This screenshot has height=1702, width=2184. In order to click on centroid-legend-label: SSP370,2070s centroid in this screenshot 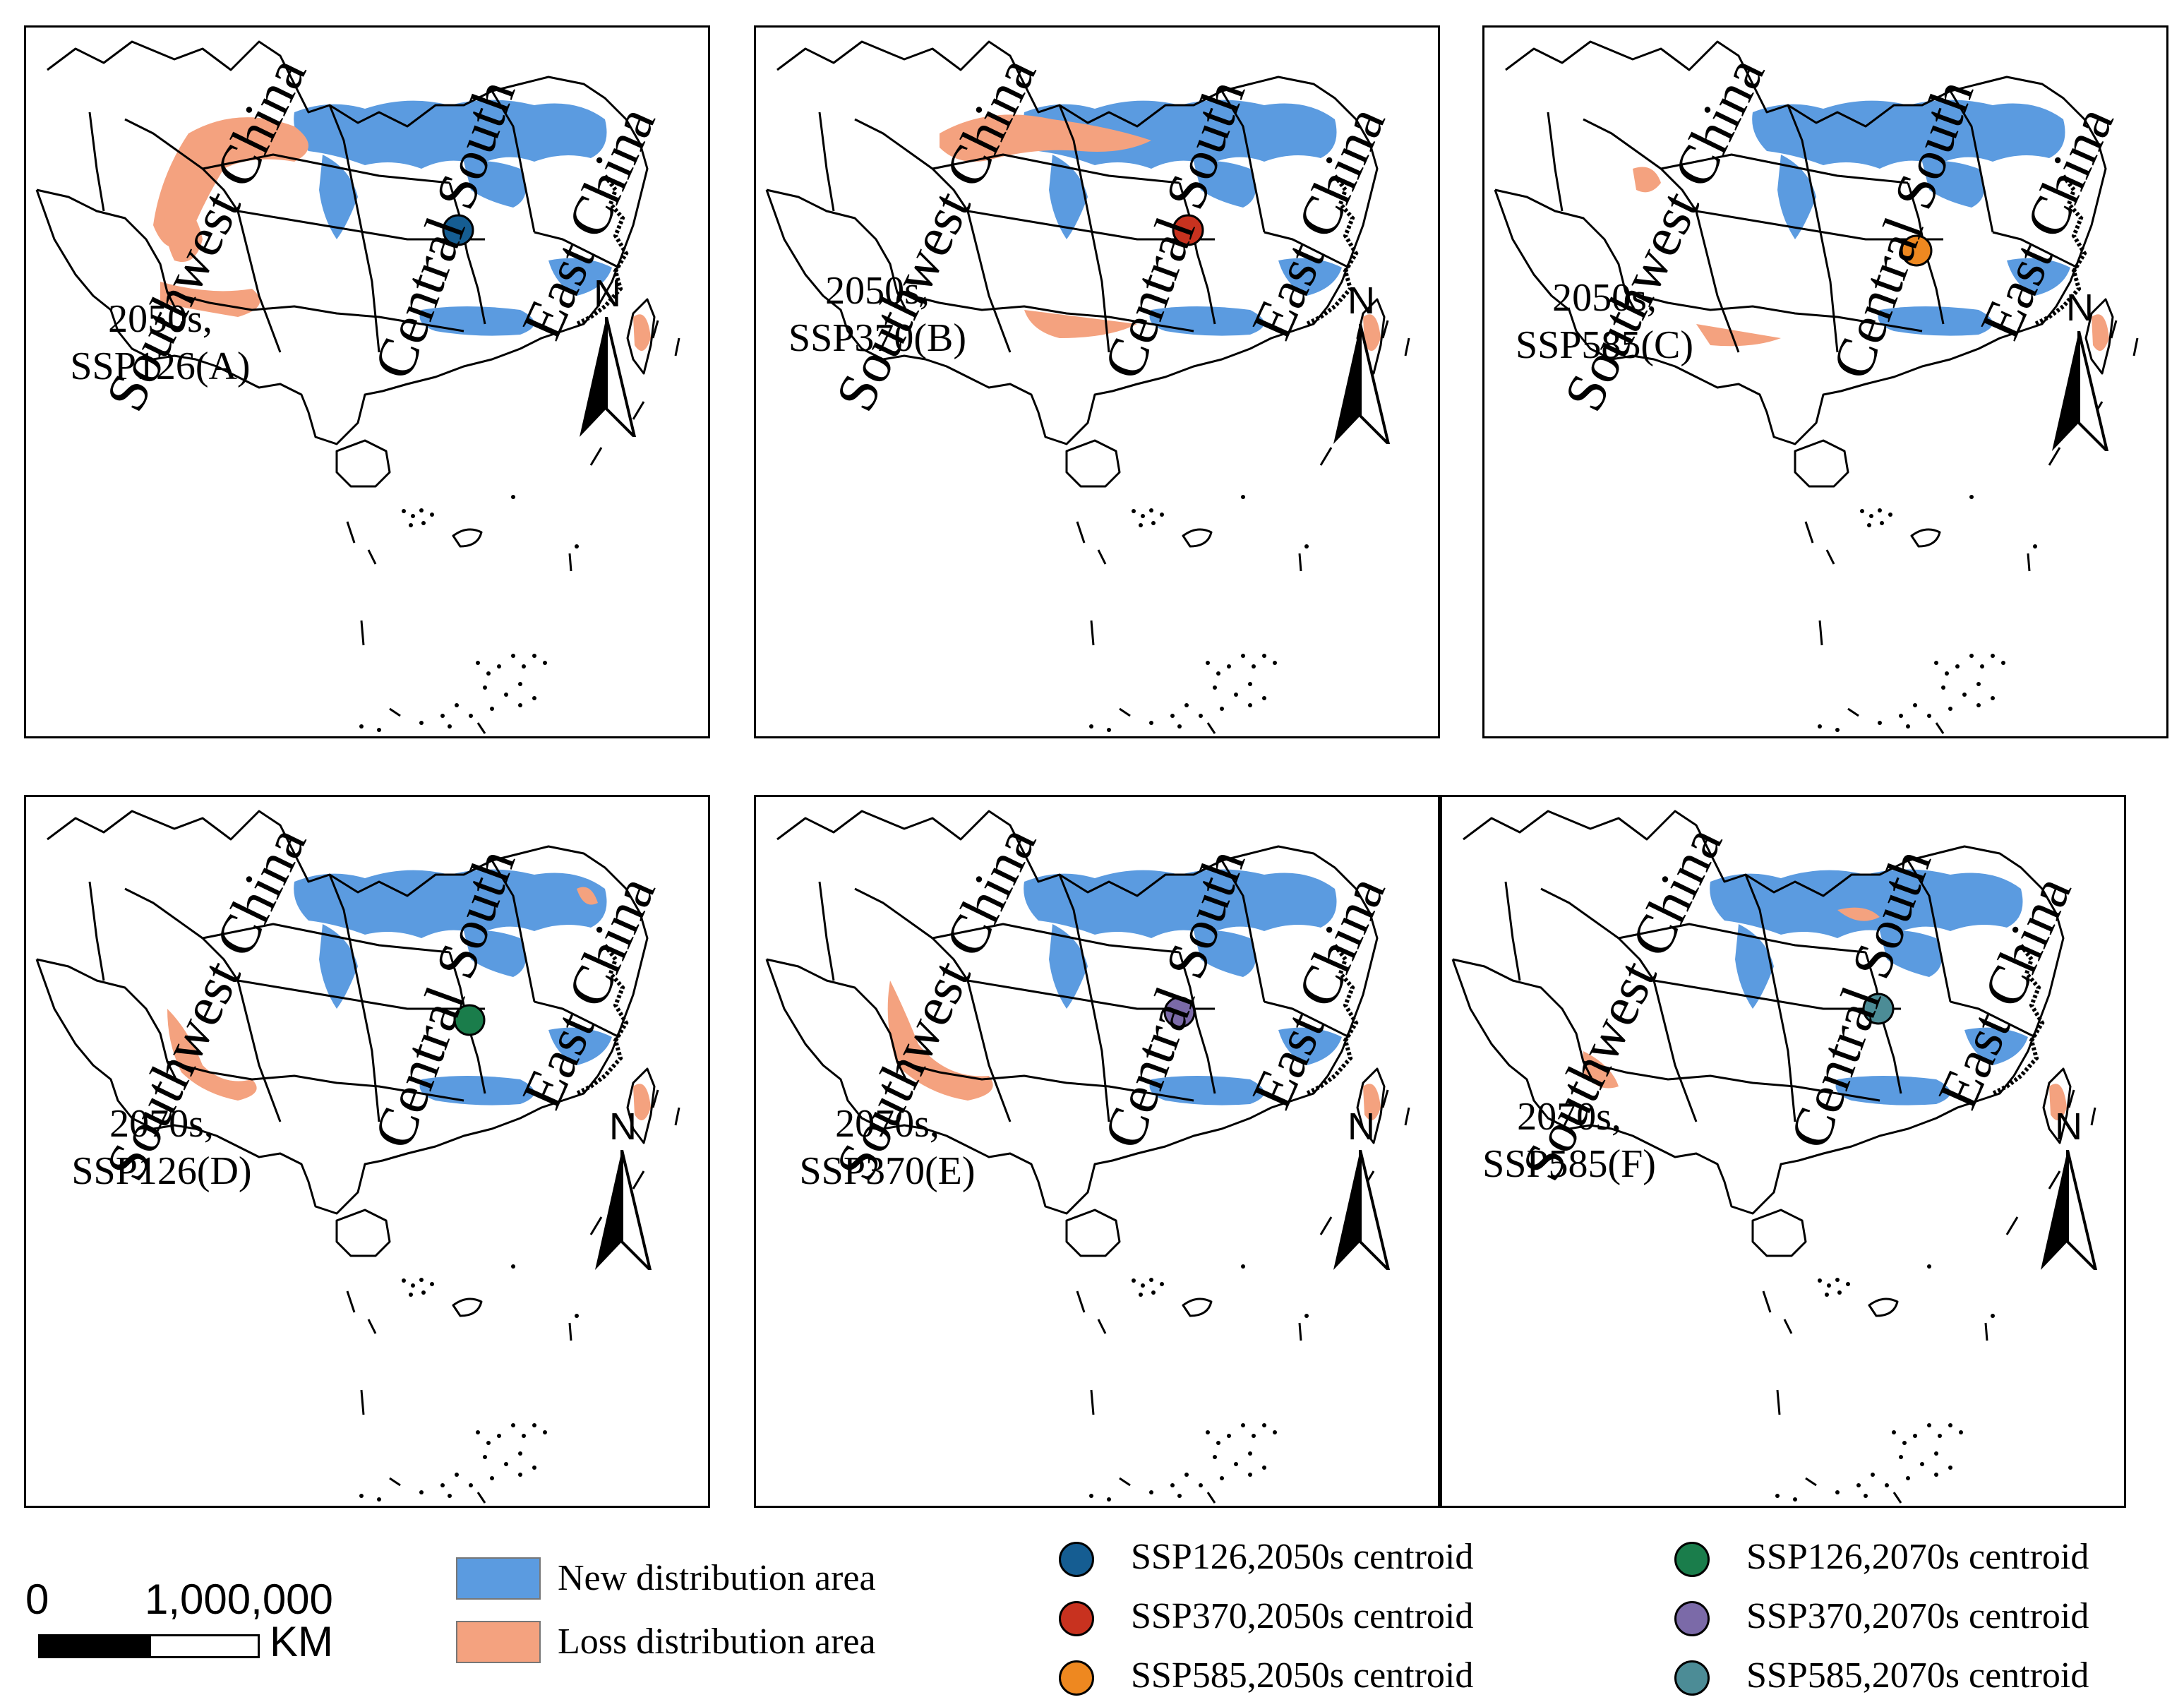, I will do `click(1918, 1616)`.